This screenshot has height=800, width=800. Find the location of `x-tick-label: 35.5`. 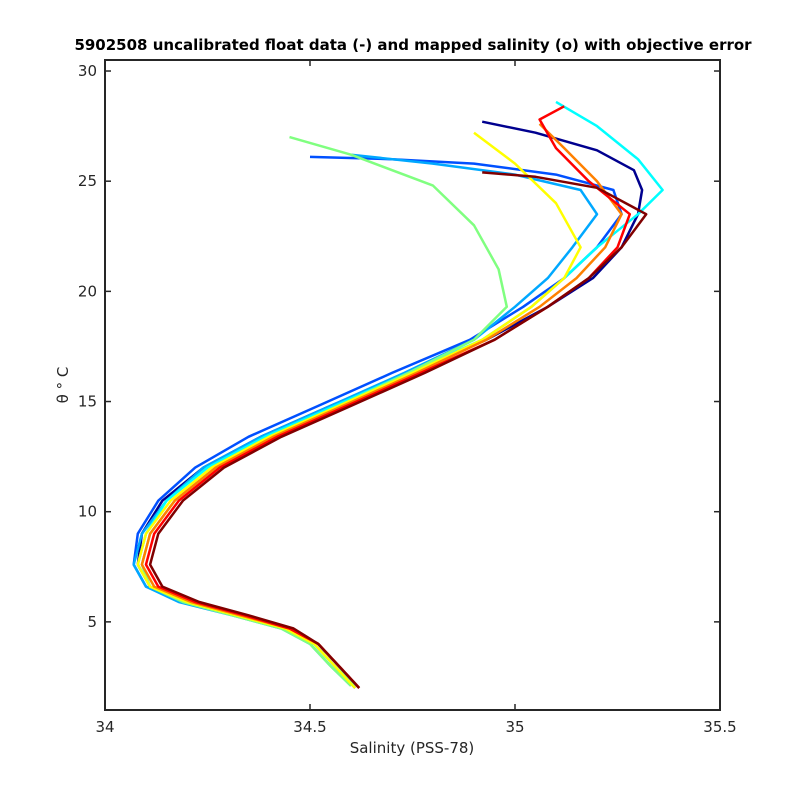

x-tick-label: 35.5 is located at coordinates (719, 727).